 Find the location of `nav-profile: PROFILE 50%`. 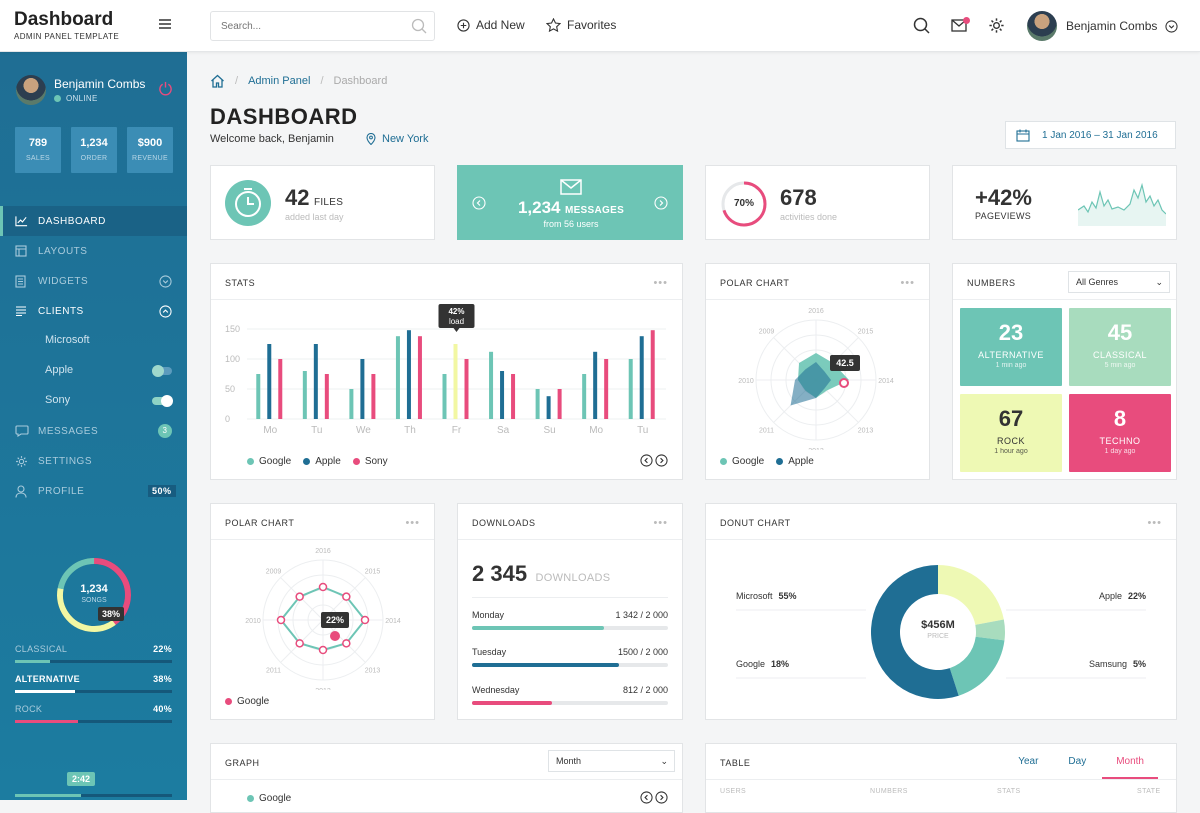

nav-profile: PROFILE 50% is located at coordinates (93, 491).